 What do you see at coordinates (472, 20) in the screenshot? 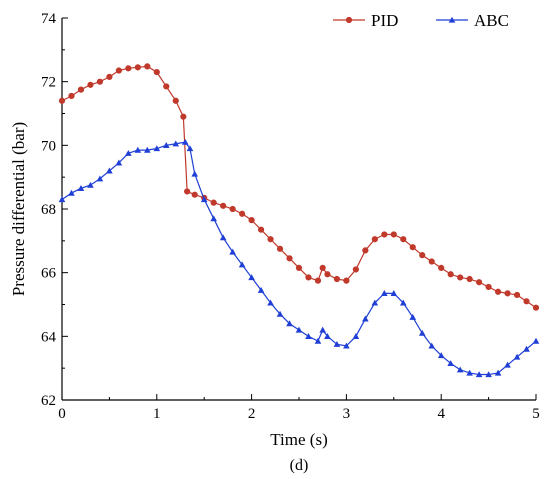
I see `legend-item-abc: ABC` at bounding box center [472, 20].